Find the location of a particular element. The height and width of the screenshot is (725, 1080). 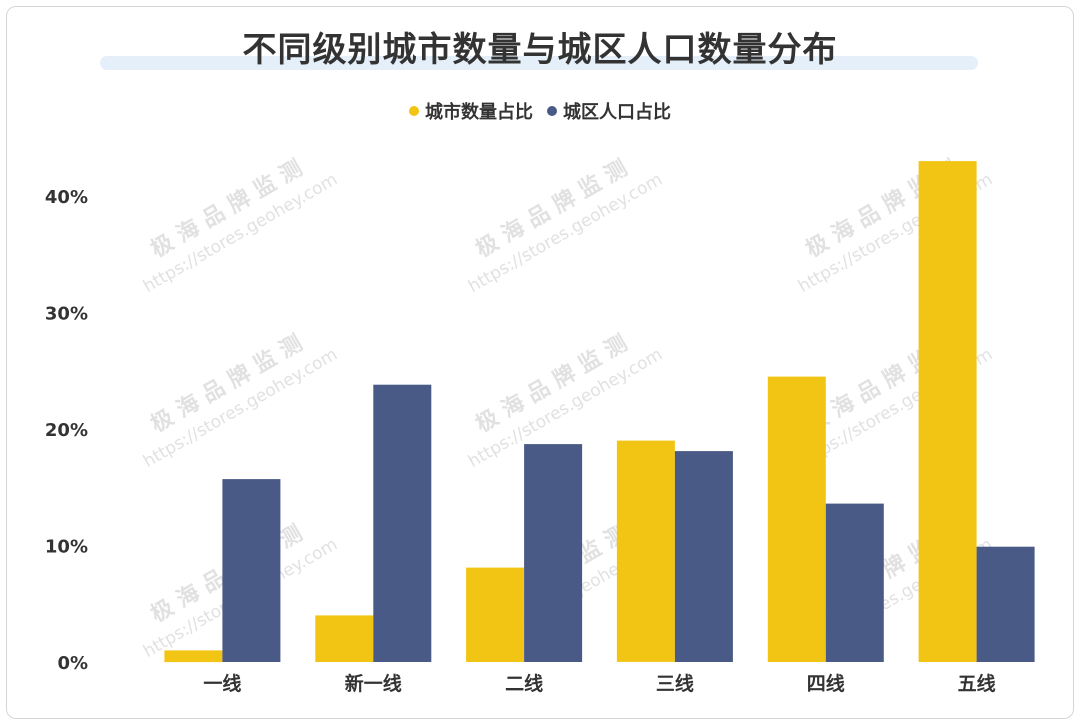

legend: 城市数量占比 城区人口占比 is located at coordinates (540, 111).